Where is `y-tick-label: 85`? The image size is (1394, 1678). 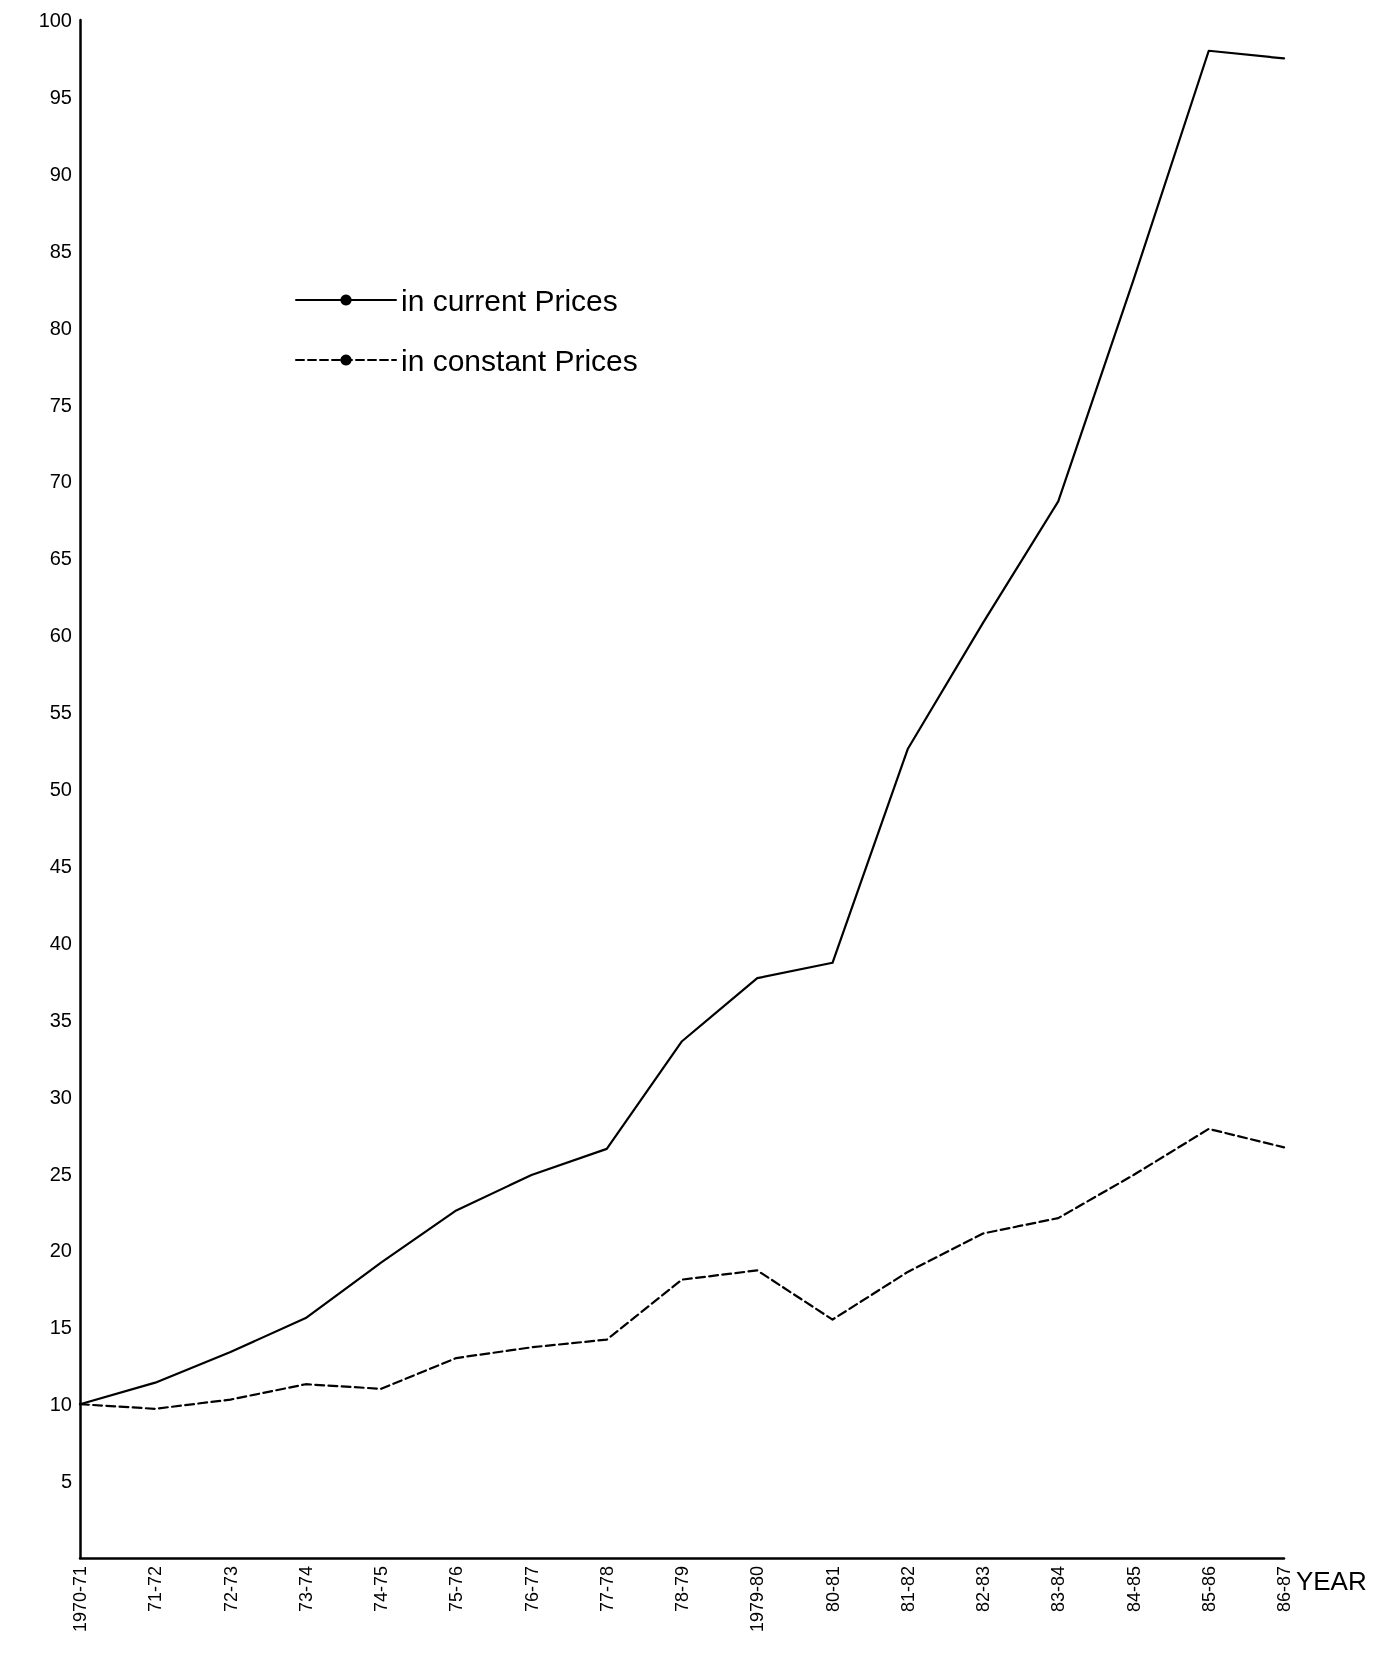
y-tick-label: 85 is located at coordinates (60, 250).